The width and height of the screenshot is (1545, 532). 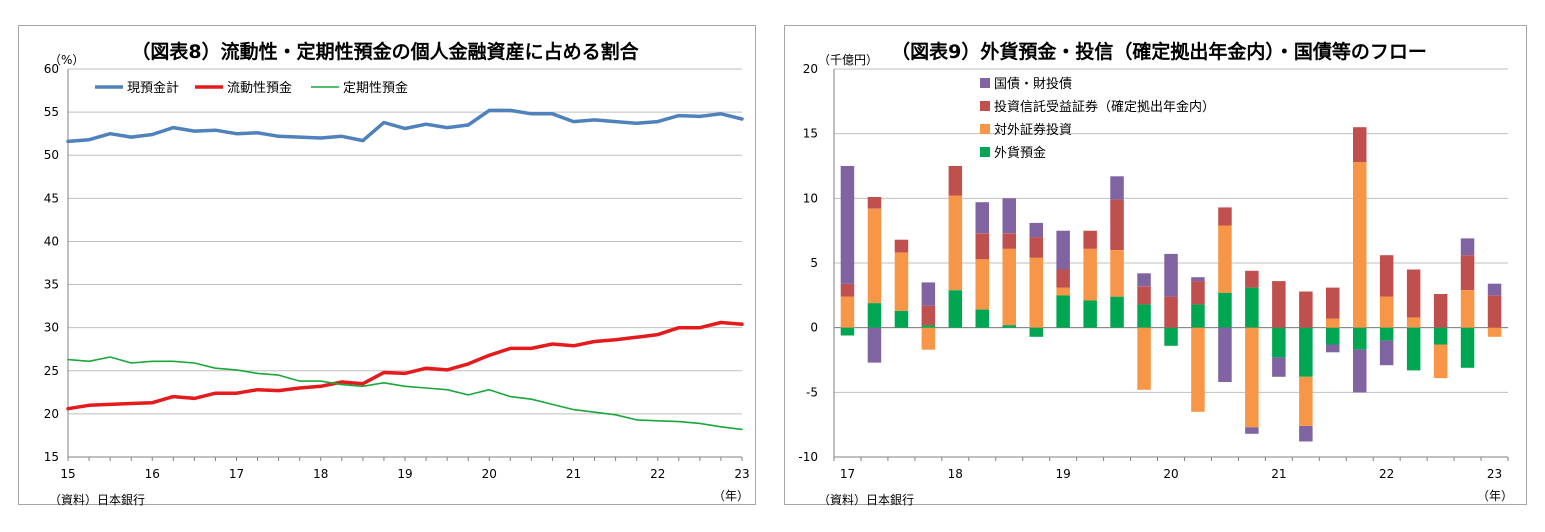 I want to click on left-x-tick-label: 21, so click(x=573, y=474).